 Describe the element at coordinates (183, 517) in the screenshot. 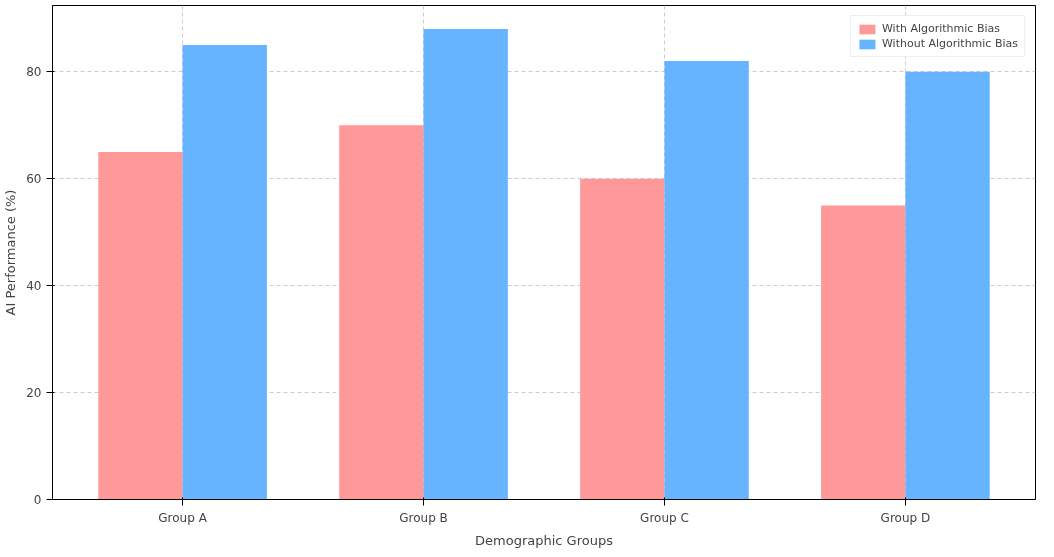

I see `x-tick-label: Group A` at that location.